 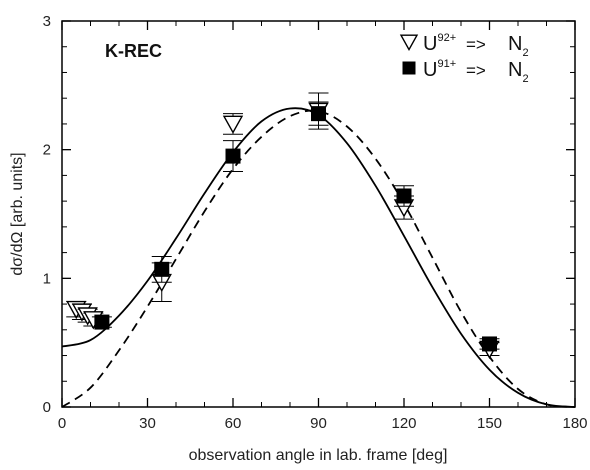 I want to click on legend-2-mol: N, so click(x=515, y=70).